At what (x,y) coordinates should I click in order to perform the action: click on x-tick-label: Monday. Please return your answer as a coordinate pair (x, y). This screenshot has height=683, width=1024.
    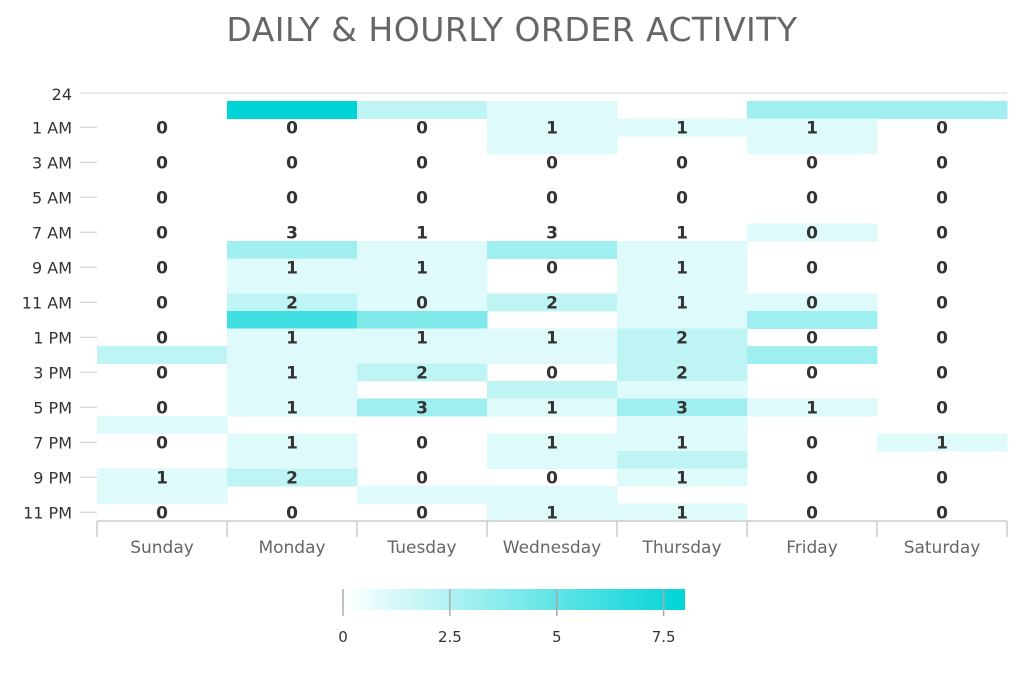
    Looking at the image, I should click on (291, 548).